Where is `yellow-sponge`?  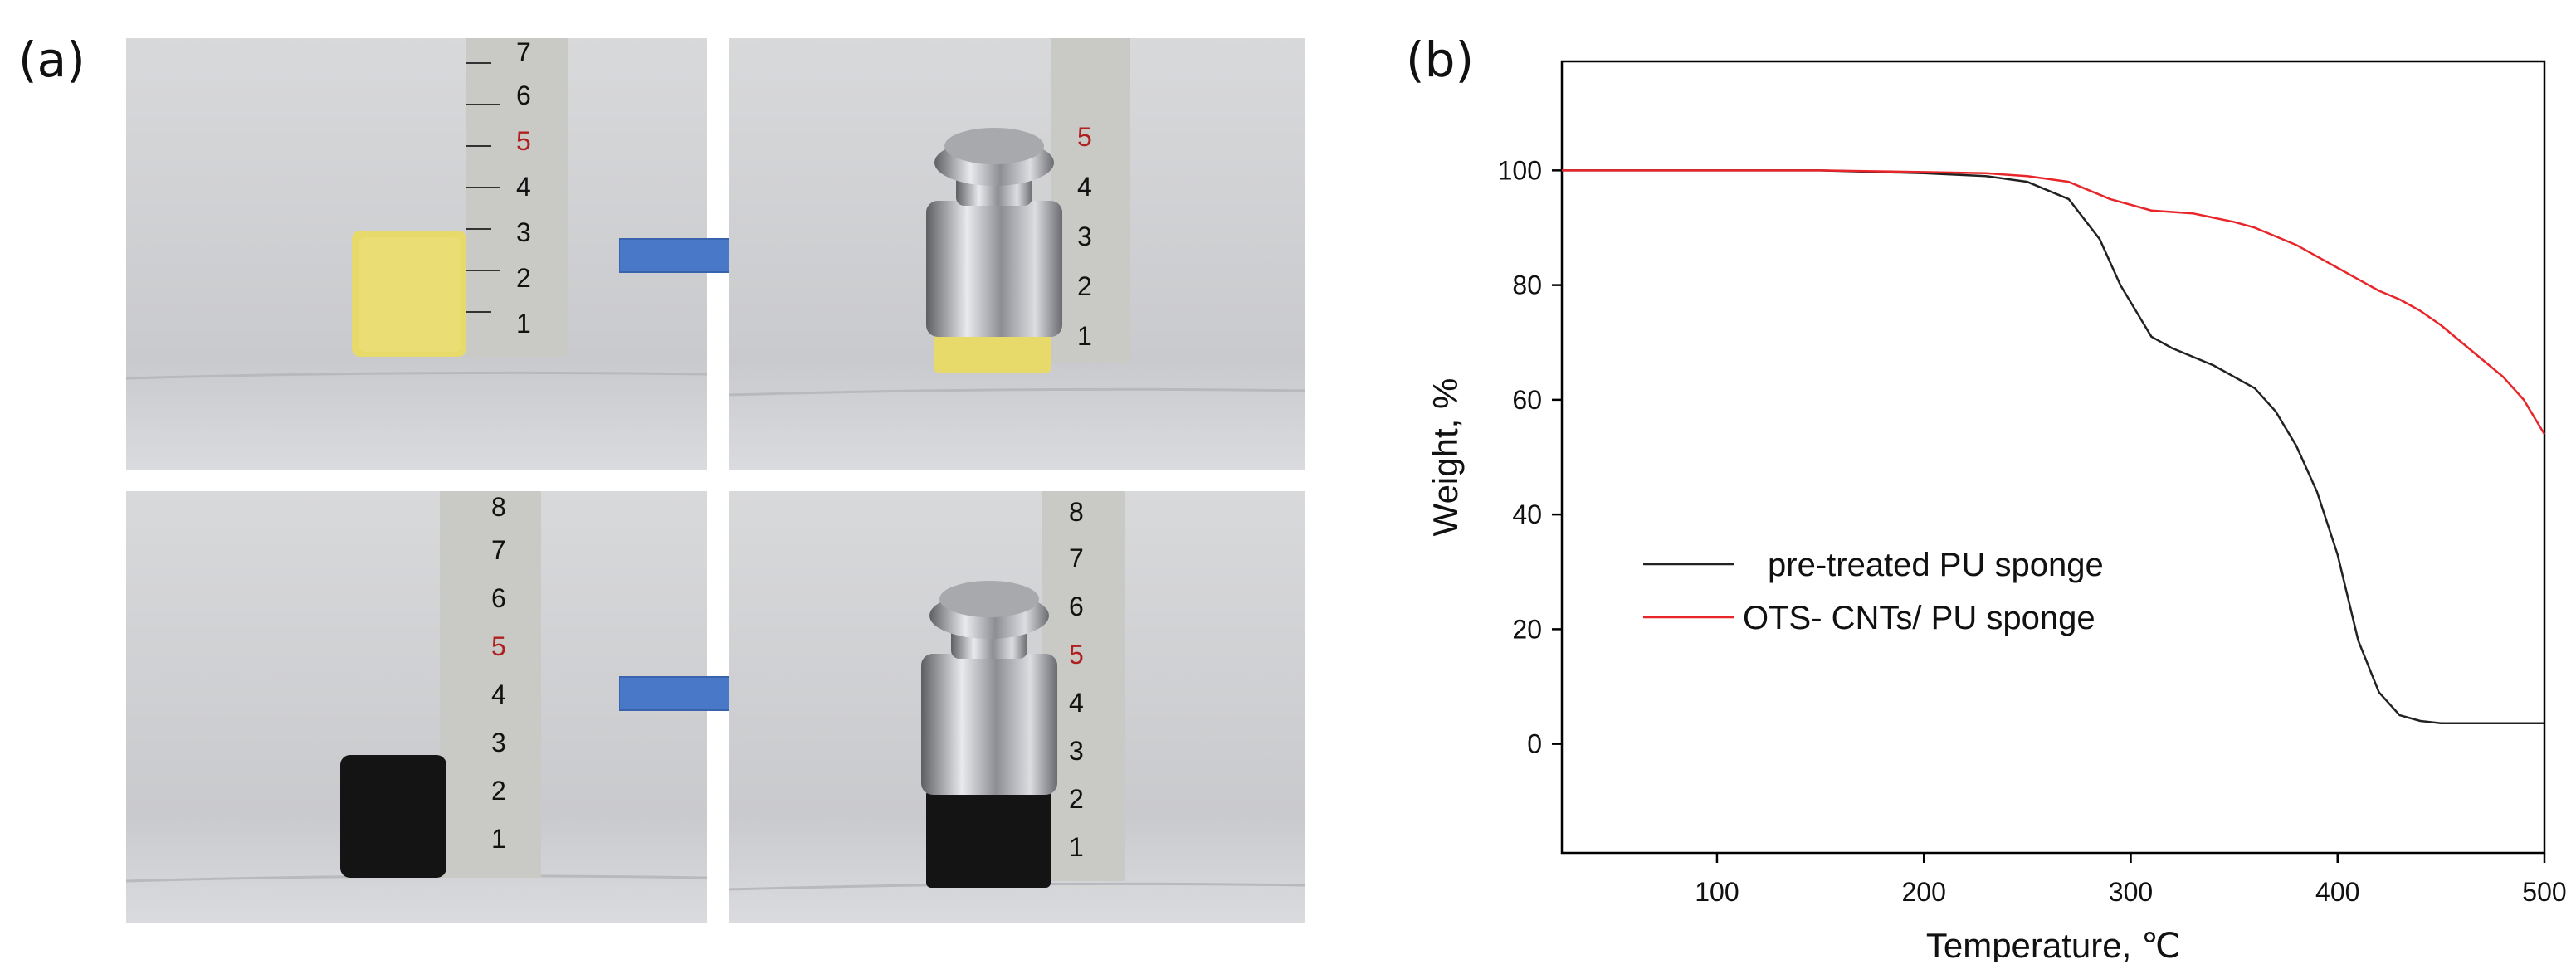
yellow-sponge is located at coordinates (992, 353).